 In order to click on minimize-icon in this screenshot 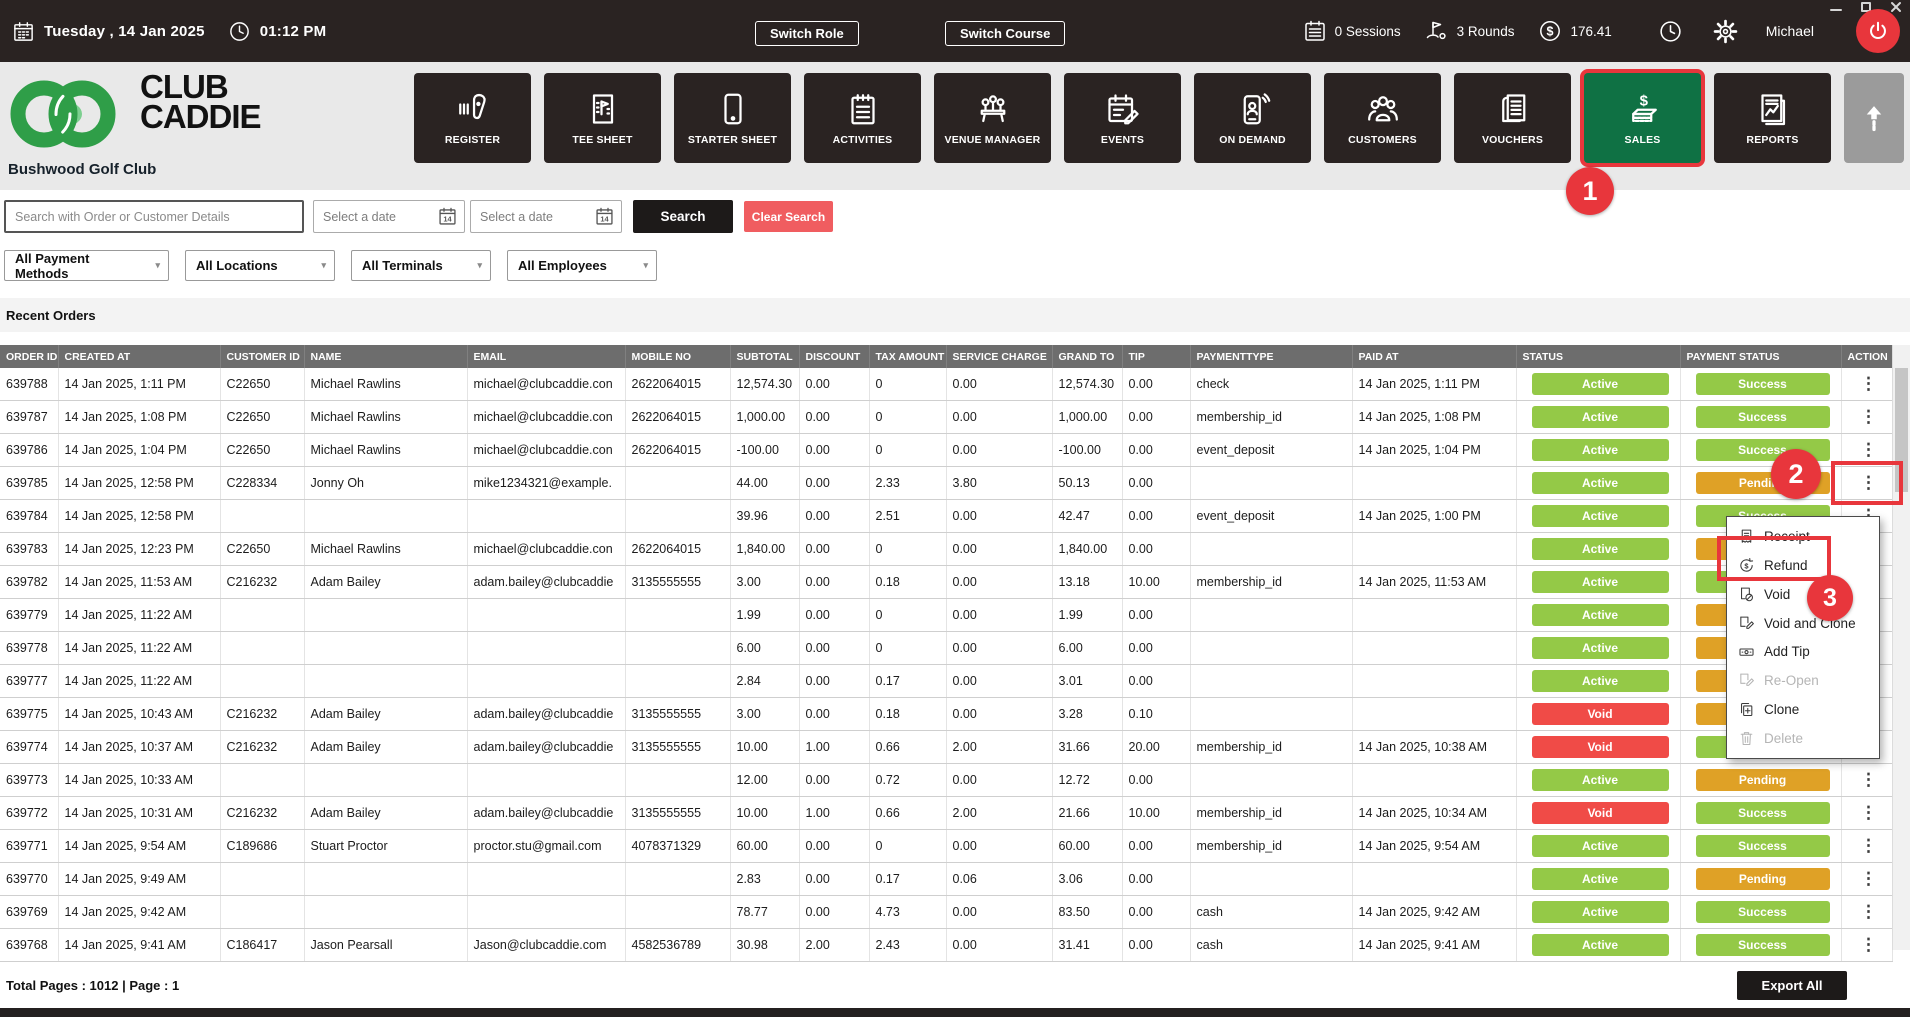, I will do `click(1836, 7)`.